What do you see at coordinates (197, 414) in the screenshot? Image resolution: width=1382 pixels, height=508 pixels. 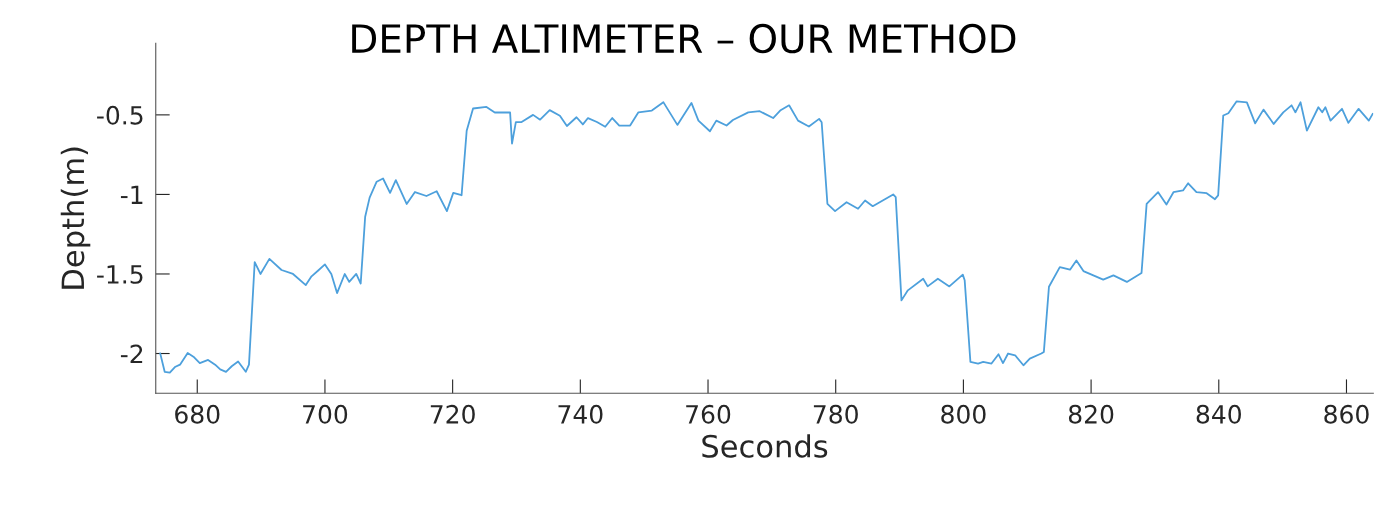 I see `x-tick-label: 680` at bounding box center [197, 414].